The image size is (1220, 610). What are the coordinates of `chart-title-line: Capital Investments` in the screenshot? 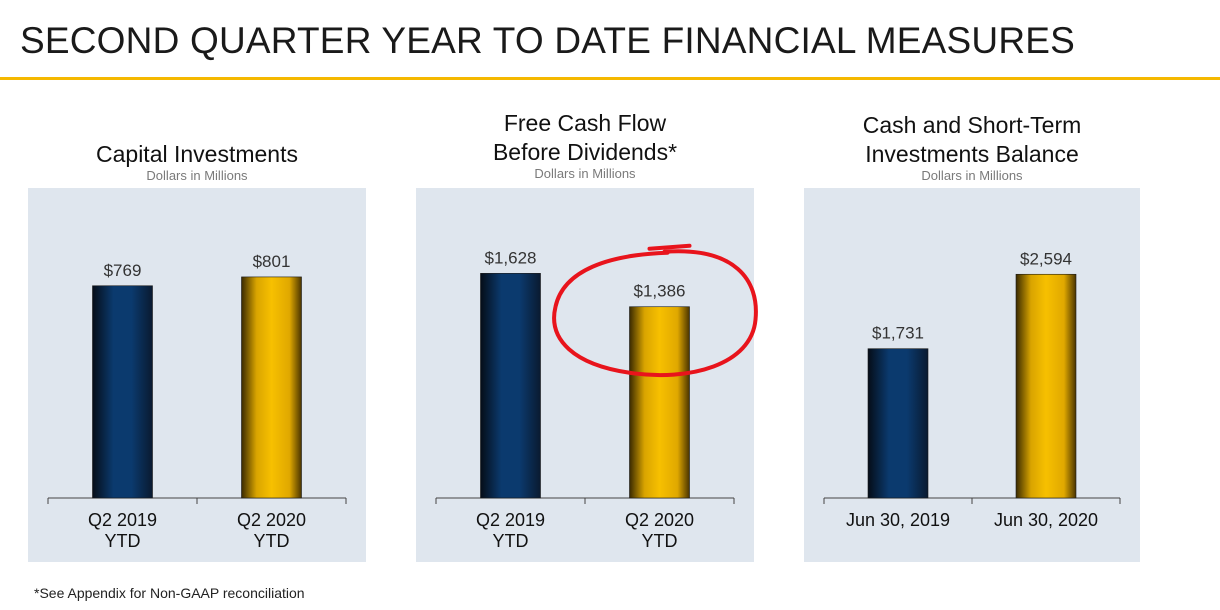 It's located at (197, 154).